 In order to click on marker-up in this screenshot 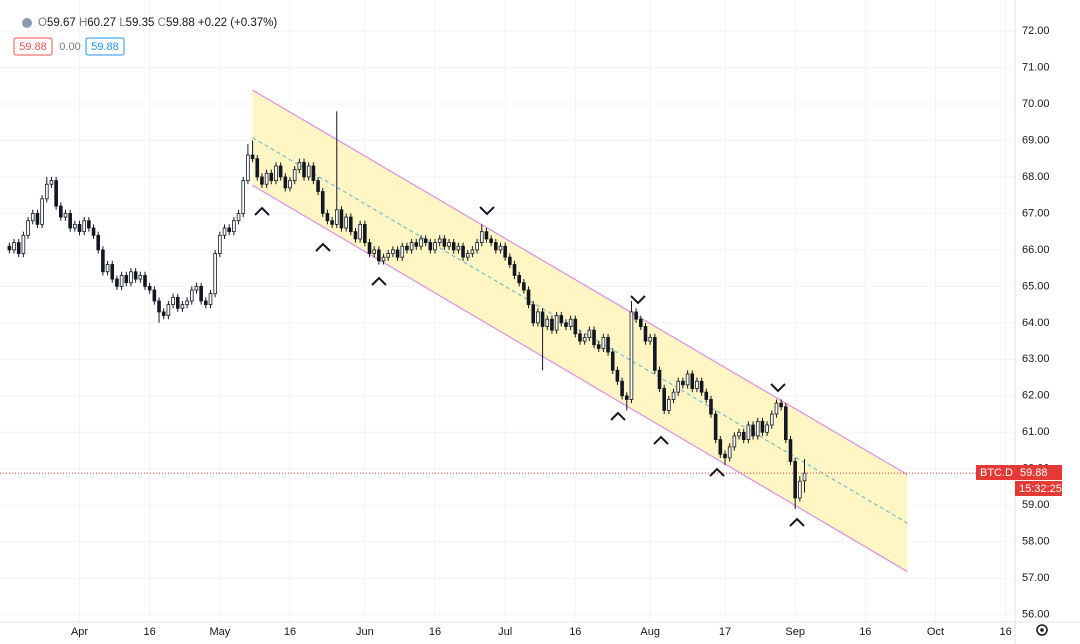, I will do `click(323, 247)`.